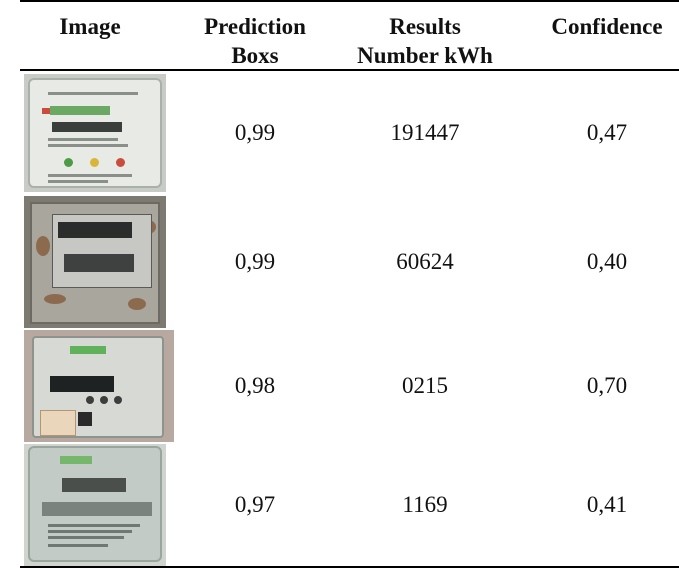  What do you see at coordinates (425, 261) in the screenshot?
I see `result-value: 60624` at bounding box center [425, 261].